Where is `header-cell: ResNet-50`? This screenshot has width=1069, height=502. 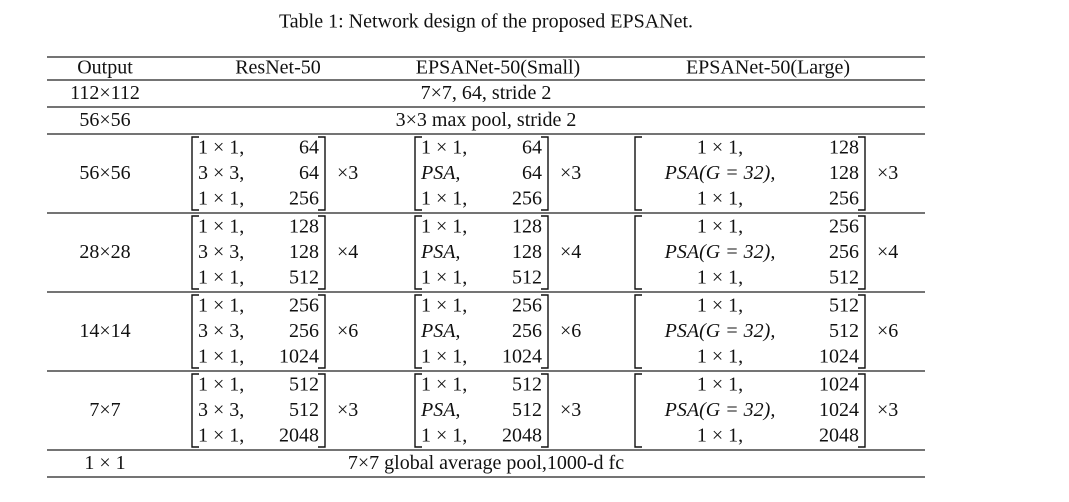
header-cell: ResNet-50 is located at coordinates (278, 68).